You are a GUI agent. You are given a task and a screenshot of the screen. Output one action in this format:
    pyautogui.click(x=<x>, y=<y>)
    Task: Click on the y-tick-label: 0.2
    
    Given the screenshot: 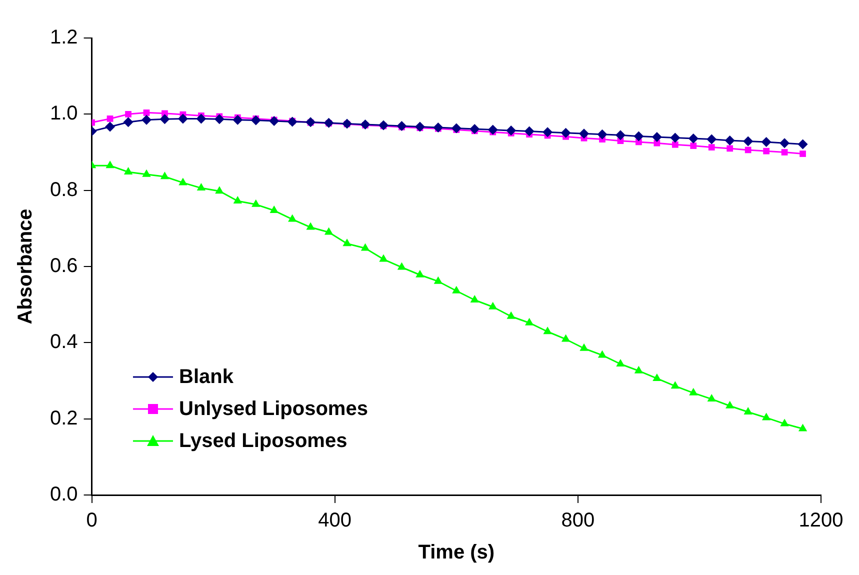 What is the action you would take?
    pyautogui.click(x=64, y=418)
    